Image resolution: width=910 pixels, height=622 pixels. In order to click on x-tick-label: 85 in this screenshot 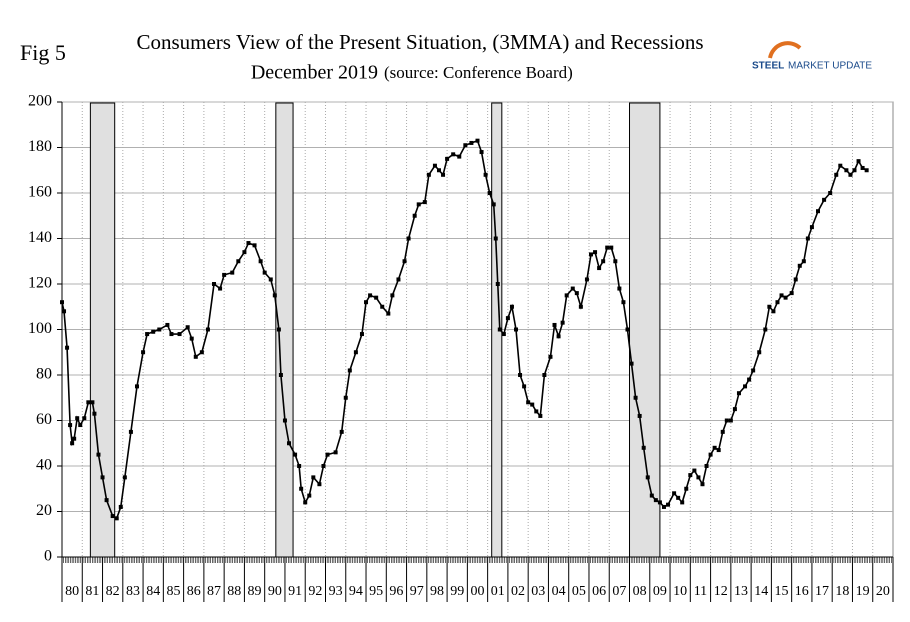, I will do `click(173, 591)`.